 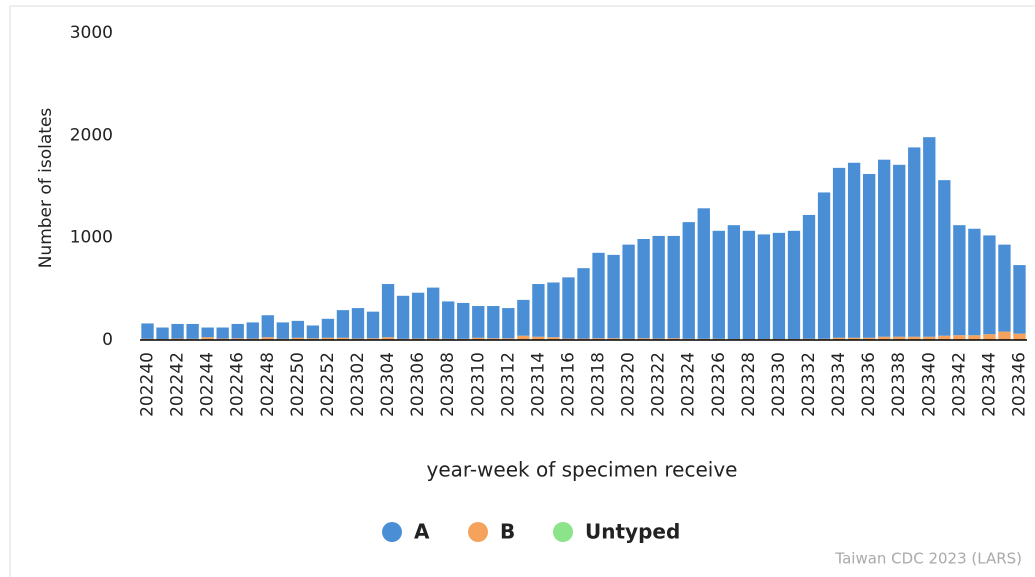 I want to click on x-tick-label: 202318, so click(x=599, y=384).